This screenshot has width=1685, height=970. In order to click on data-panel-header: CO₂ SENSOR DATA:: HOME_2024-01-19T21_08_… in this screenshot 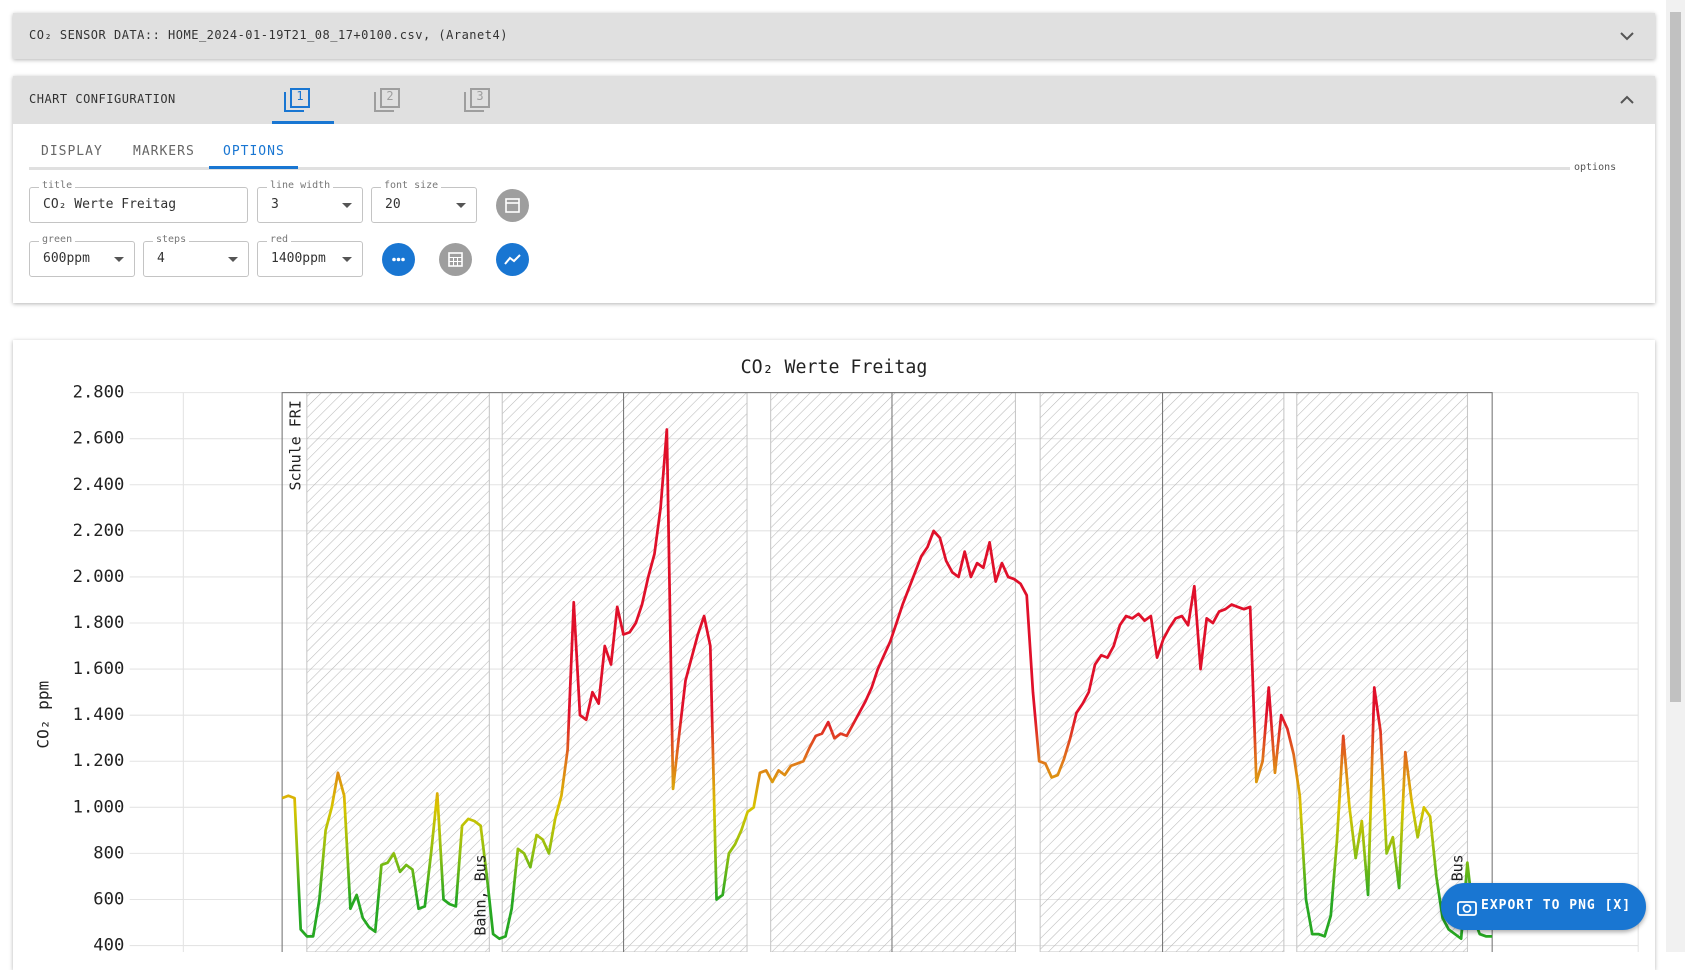, I will do `click(834, 36)`.